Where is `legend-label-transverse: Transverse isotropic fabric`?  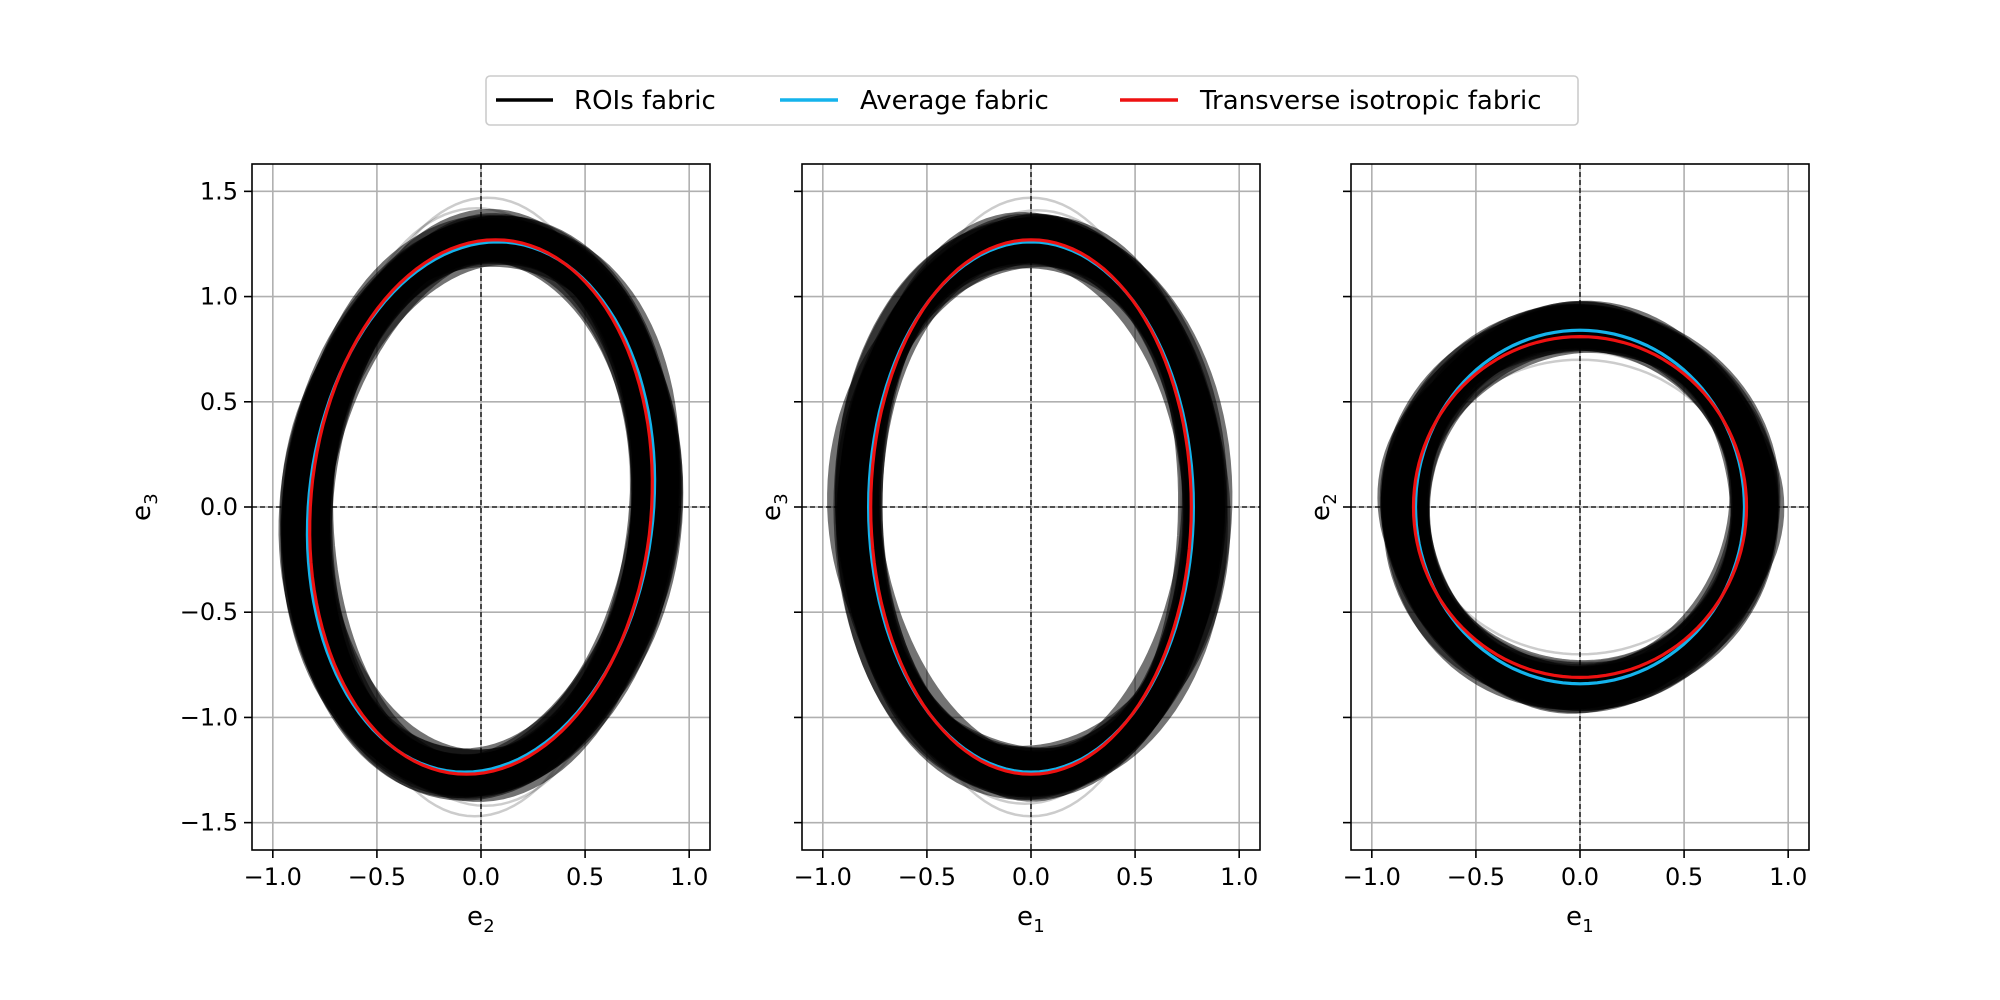 legend-label-transverse: Transverse isotropic fabric is located at coordinates (1370, 101).